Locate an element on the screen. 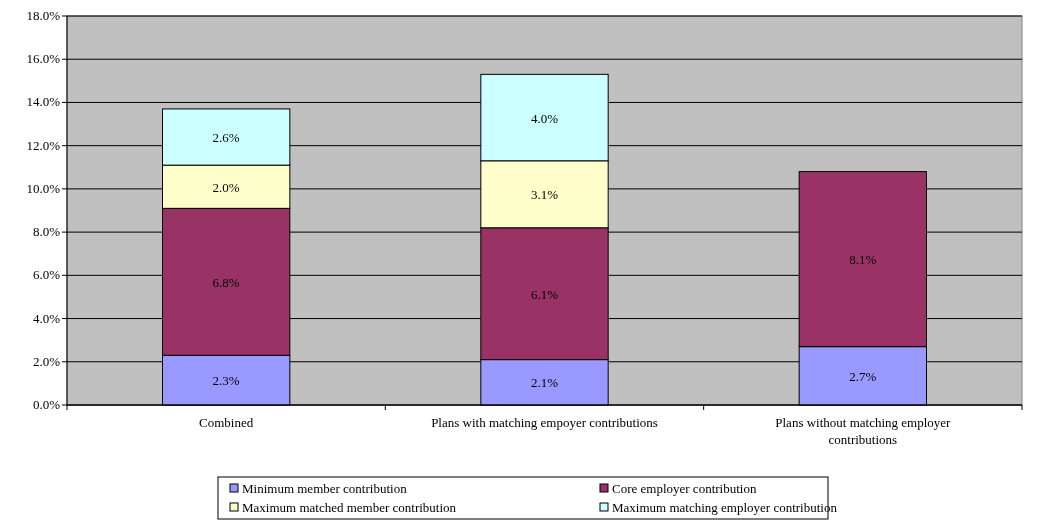  y-tick-label: 6.0% is located at coordinates (46, 275).